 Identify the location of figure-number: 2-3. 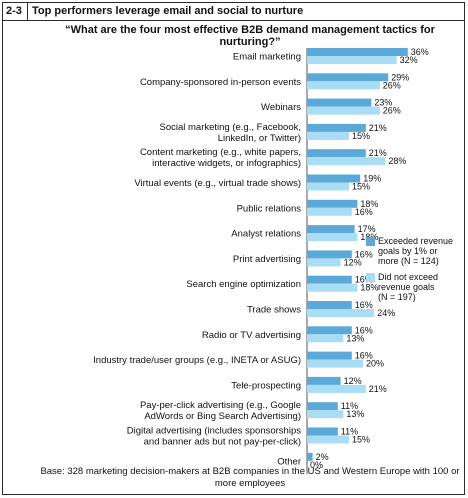
(14, 11).